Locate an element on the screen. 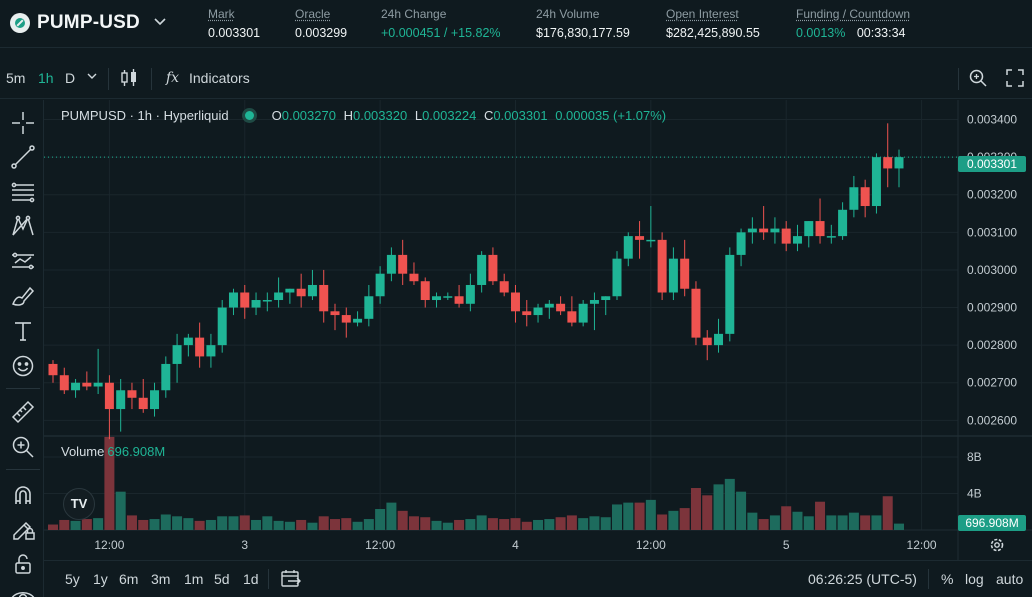 This screenshot has width=1032, height=597. forecast-icon is located at coordinates (23, 261).